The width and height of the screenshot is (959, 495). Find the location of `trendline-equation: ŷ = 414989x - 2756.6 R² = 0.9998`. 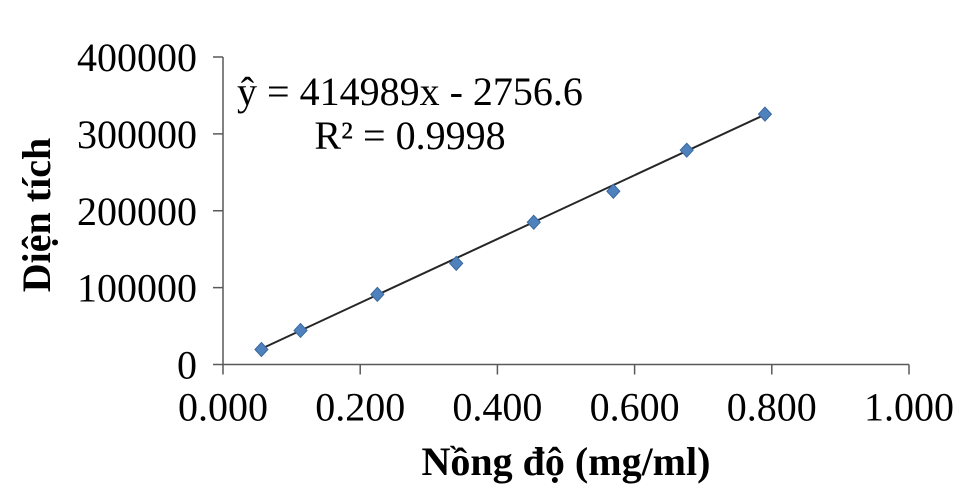

trendline-equation: ŷ = 414989x - 2756.6 R² = 0.9998 is located at coordinates (410, 114).